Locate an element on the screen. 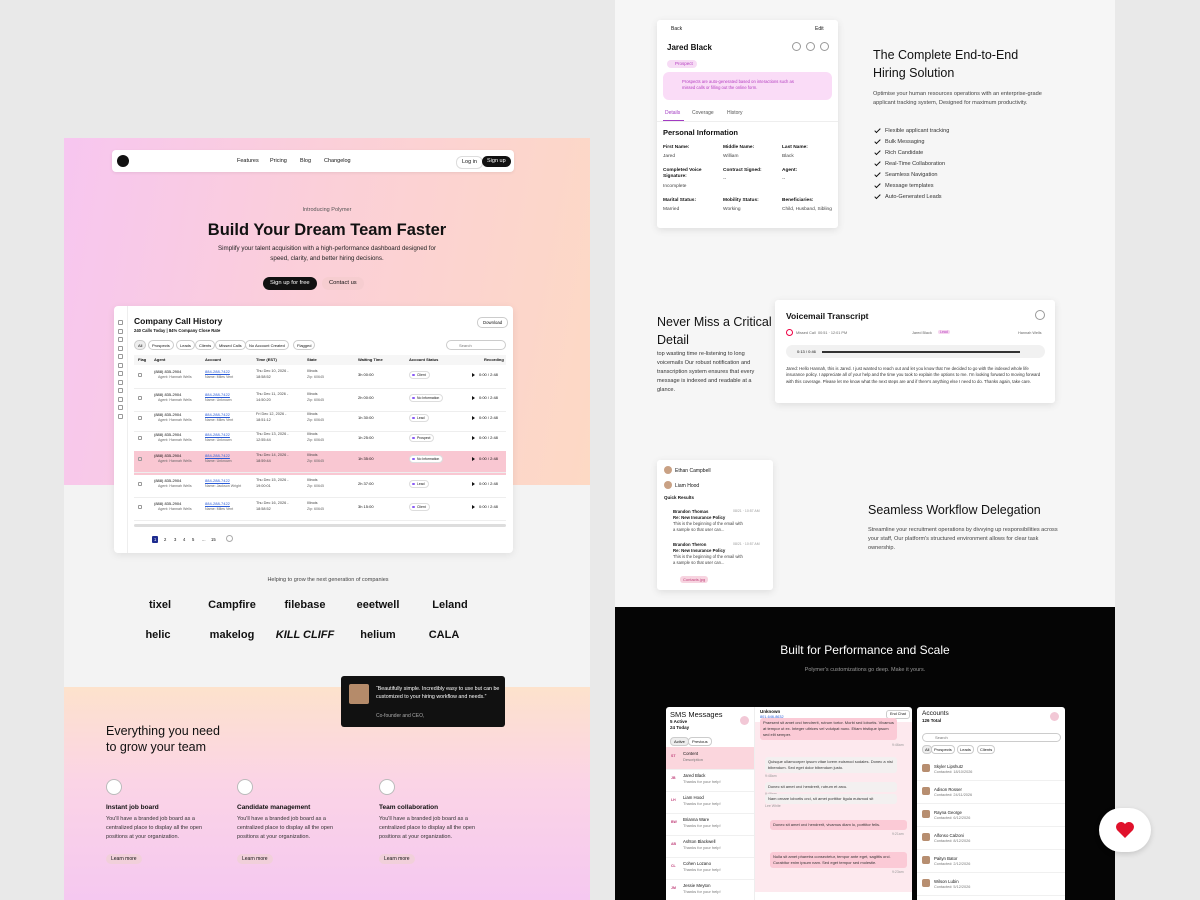  result-date: 08/21 · 10:57 AM is located at coordinates (746, 544).